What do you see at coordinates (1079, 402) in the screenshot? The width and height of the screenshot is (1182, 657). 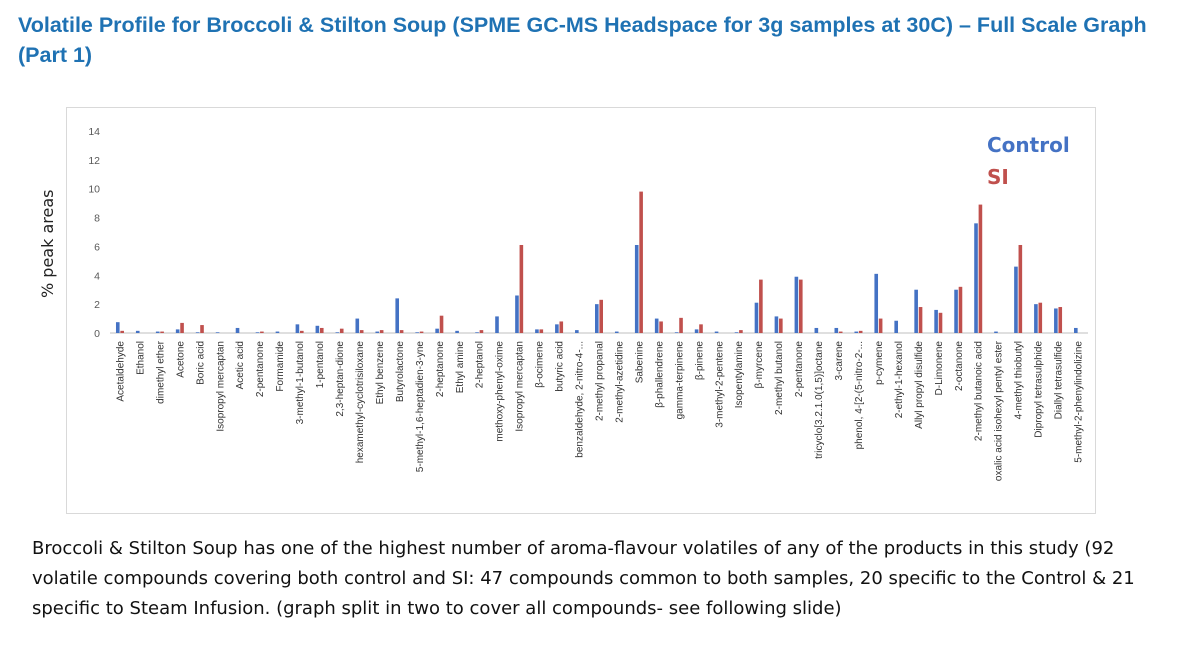 I see `x-tick-label: 5-methyl-2-phenylindolizine` at bounding box center [1079, 402].